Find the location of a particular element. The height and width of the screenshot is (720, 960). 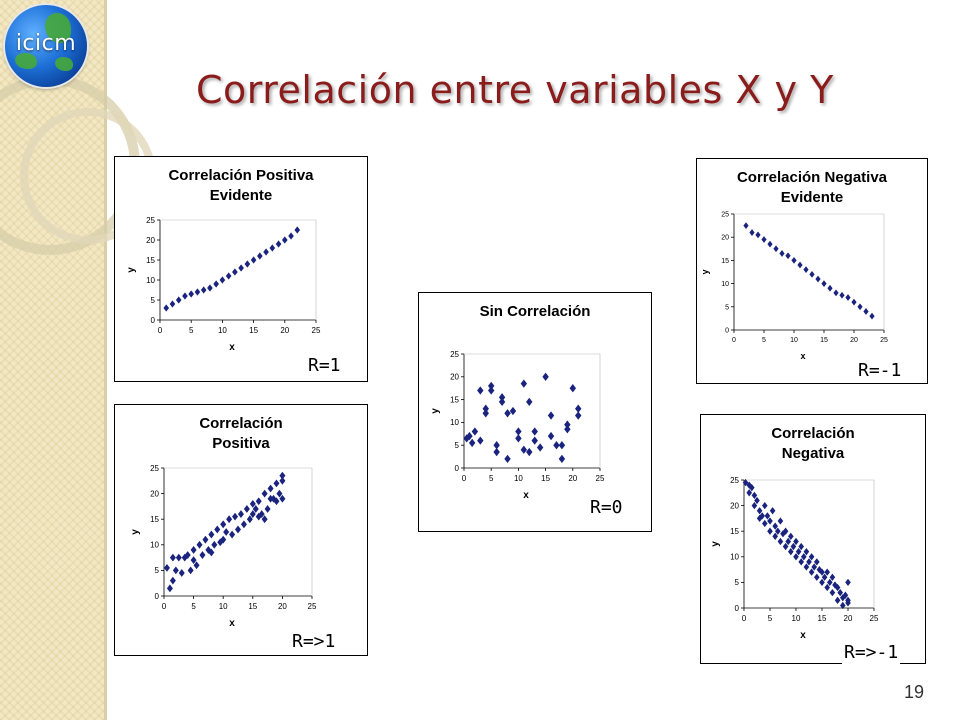

chart-title-line: Correlación Positiva is located at coordinates (241, 175).